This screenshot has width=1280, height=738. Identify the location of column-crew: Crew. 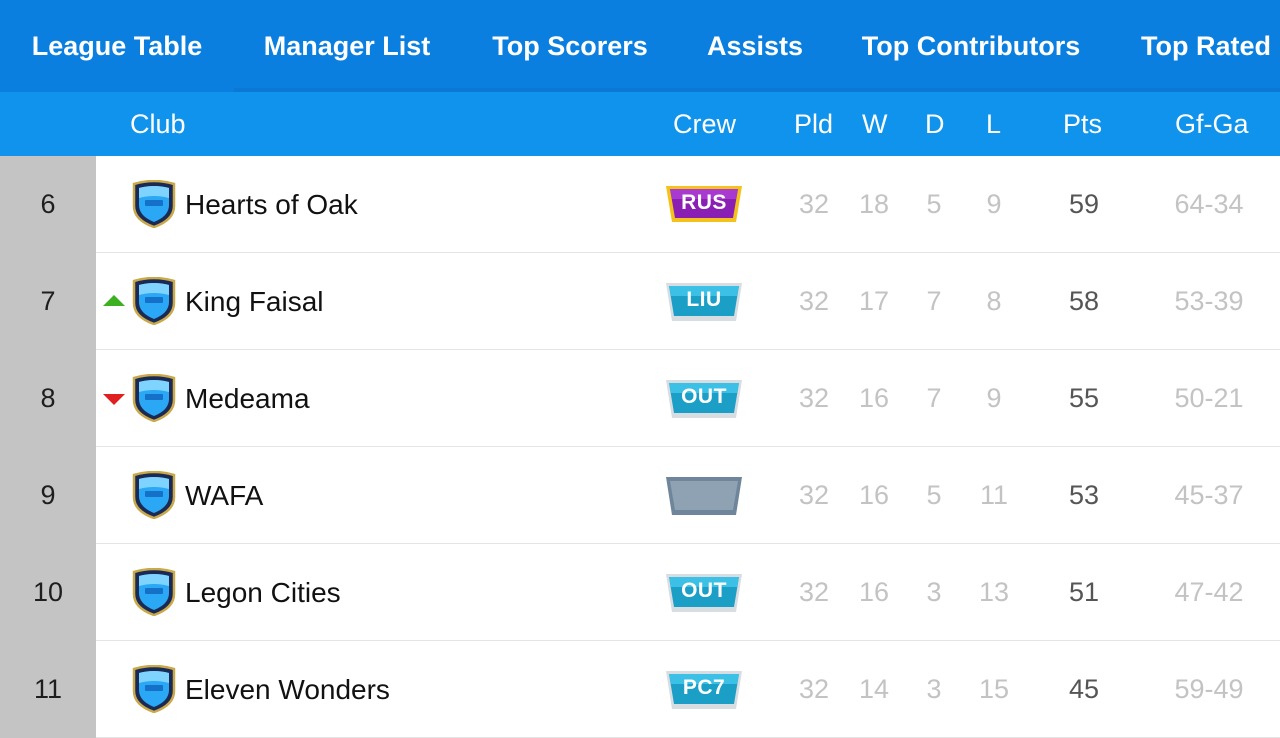
(705, 124).